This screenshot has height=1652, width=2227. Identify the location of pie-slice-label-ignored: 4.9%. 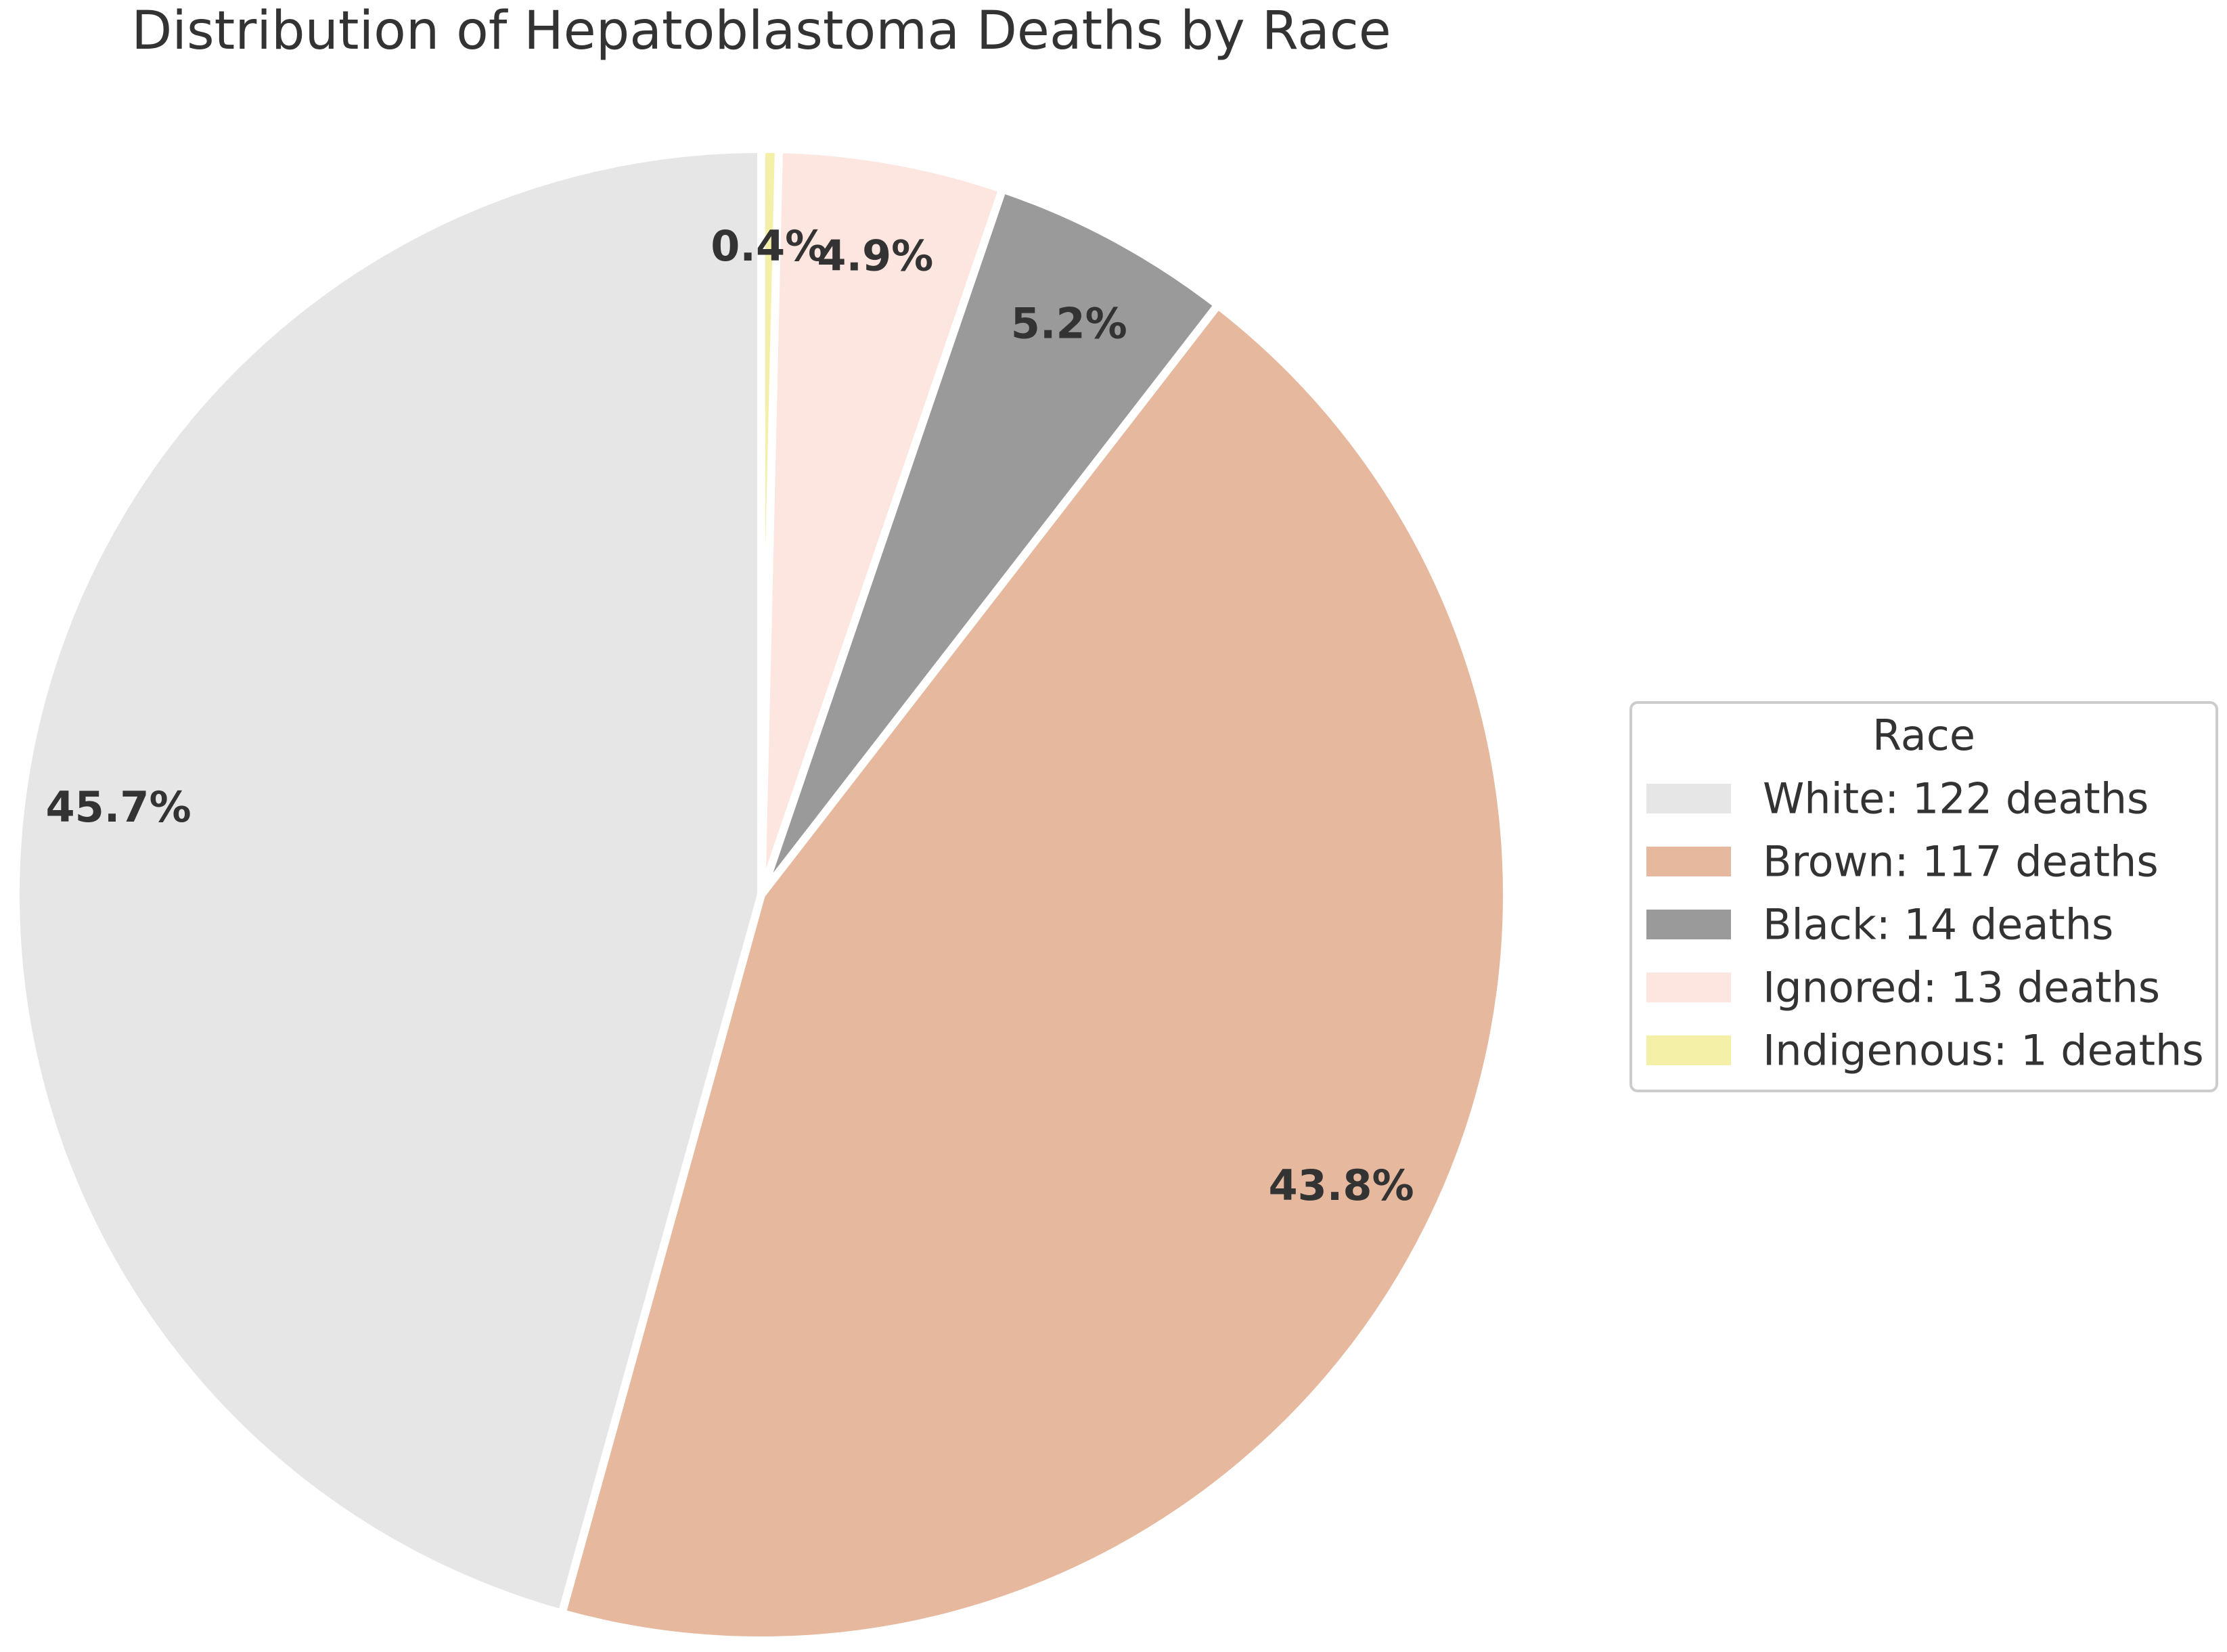
(875, 256).